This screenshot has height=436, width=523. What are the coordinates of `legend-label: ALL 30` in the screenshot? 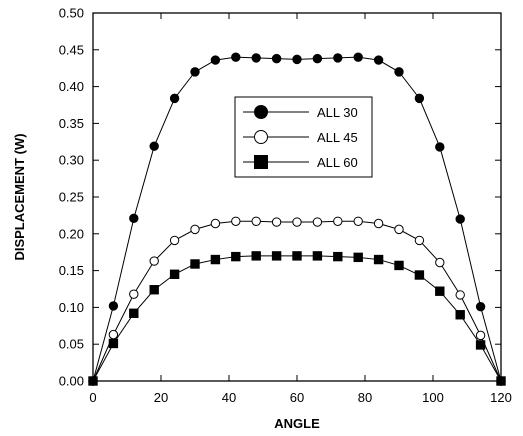 It's located at (337, 112).